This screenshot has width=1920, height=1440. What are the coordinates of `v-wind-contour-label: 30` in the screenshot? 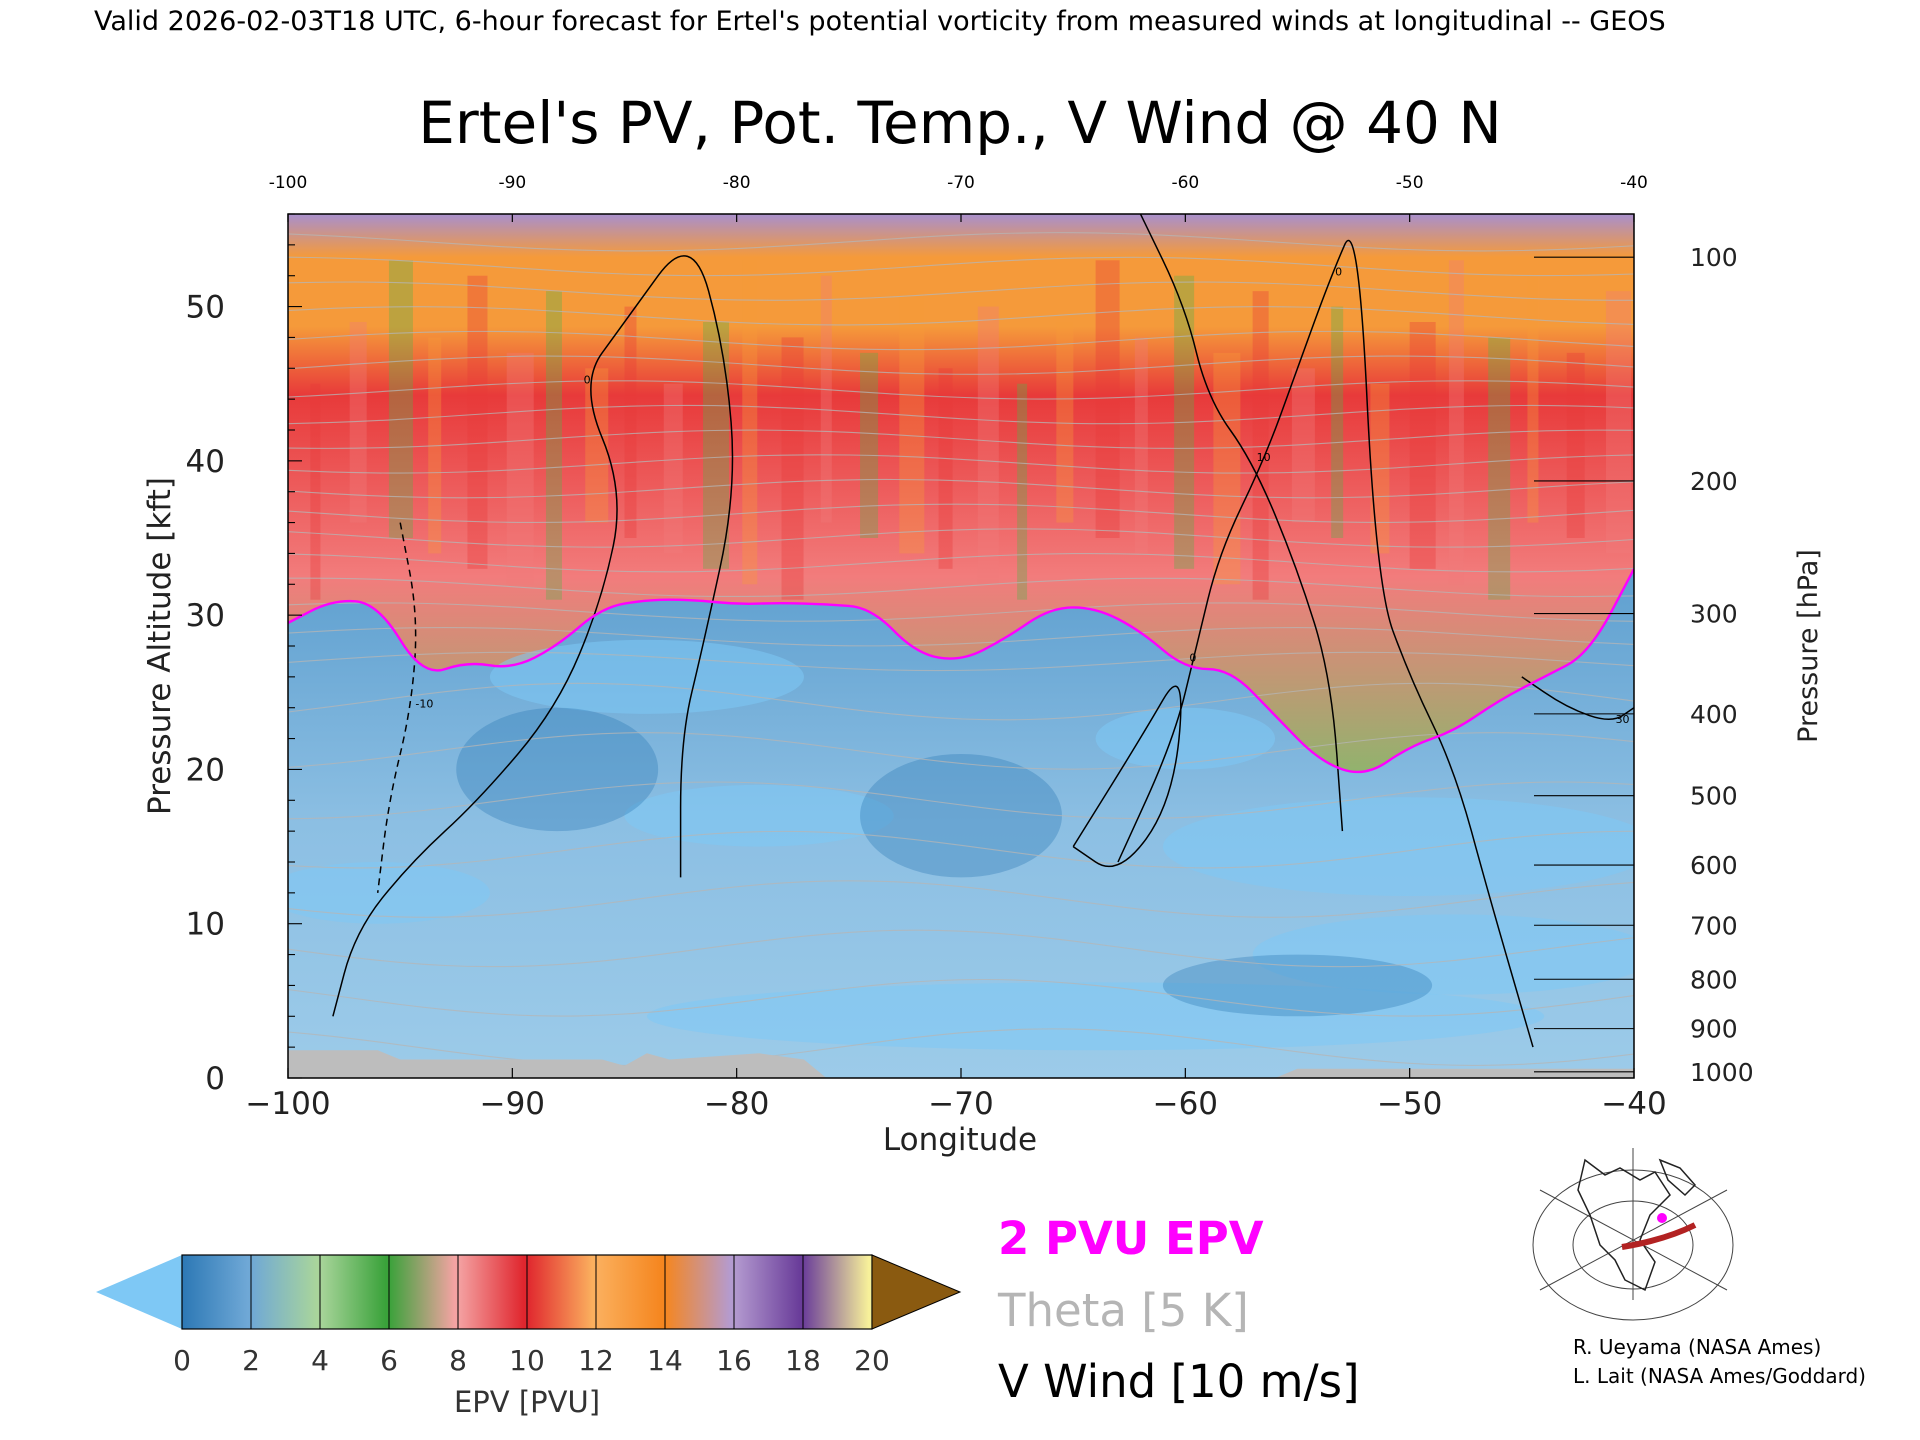 It's located at (1623, 719).